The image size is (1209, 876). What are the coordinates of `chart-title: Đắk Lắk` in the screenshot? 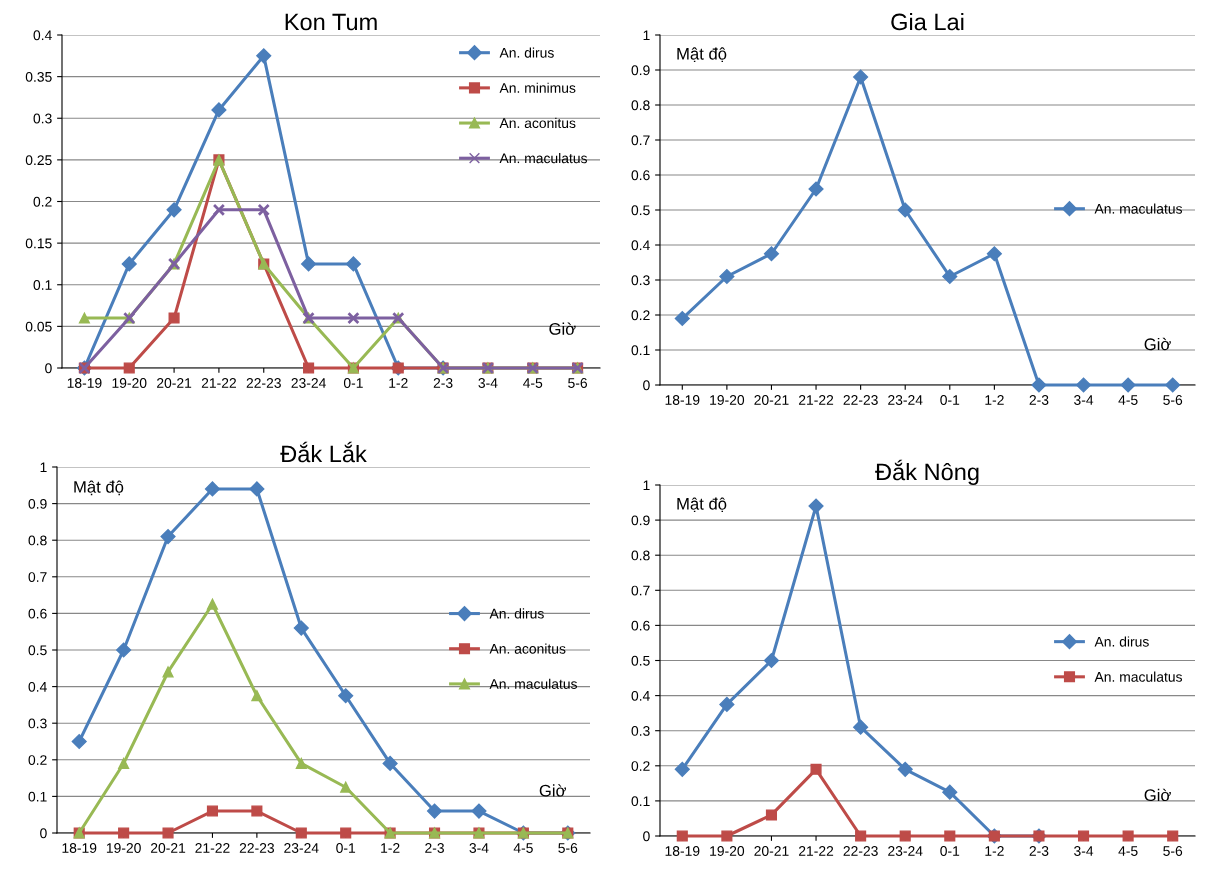 It's located at (323, 452).